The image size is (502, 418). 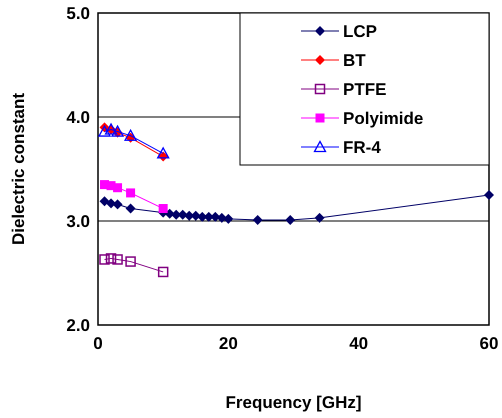 What do you see at coordinates (18, 169) in the screenshot?
I see `y-axis-title: Dielectric constant` at bounding box center [18, 169].